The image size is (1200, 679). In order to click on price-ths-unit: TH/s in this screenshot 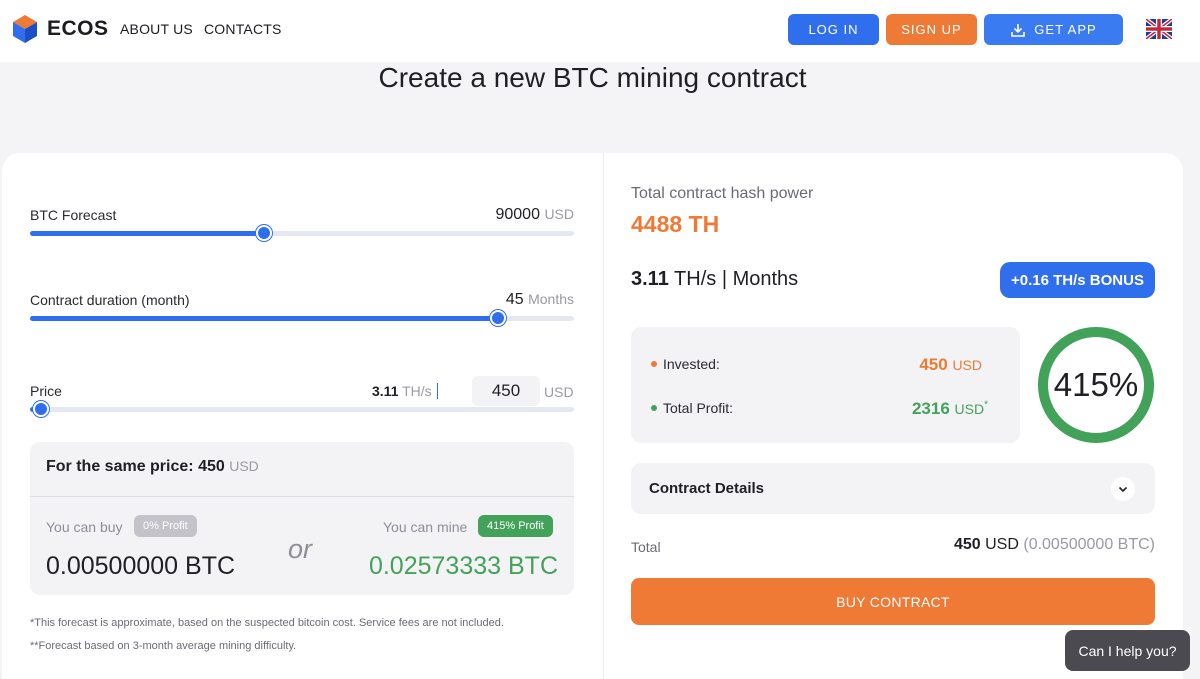, I will do `click(417, 391)`.